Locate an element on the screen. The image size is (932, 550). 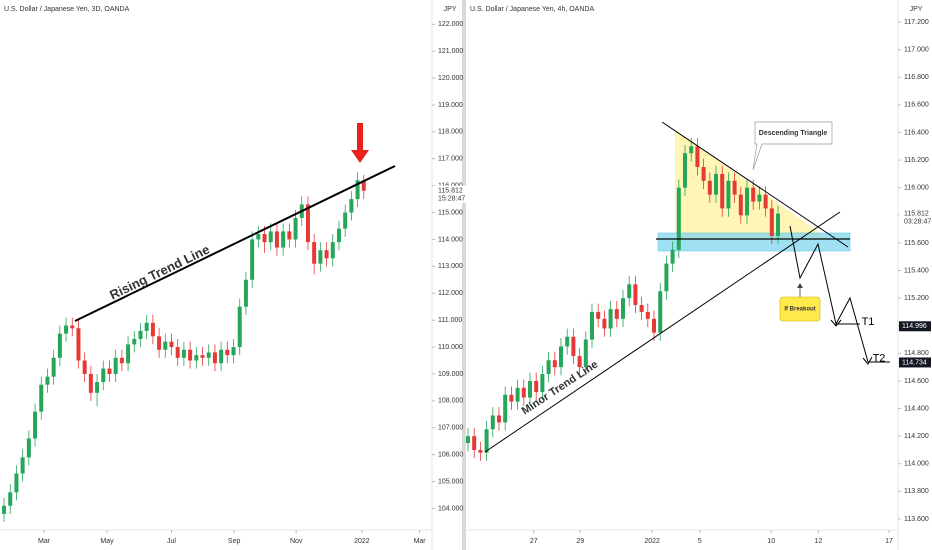
y-tick-label: 116.600 is located at coordinates (916, 105).